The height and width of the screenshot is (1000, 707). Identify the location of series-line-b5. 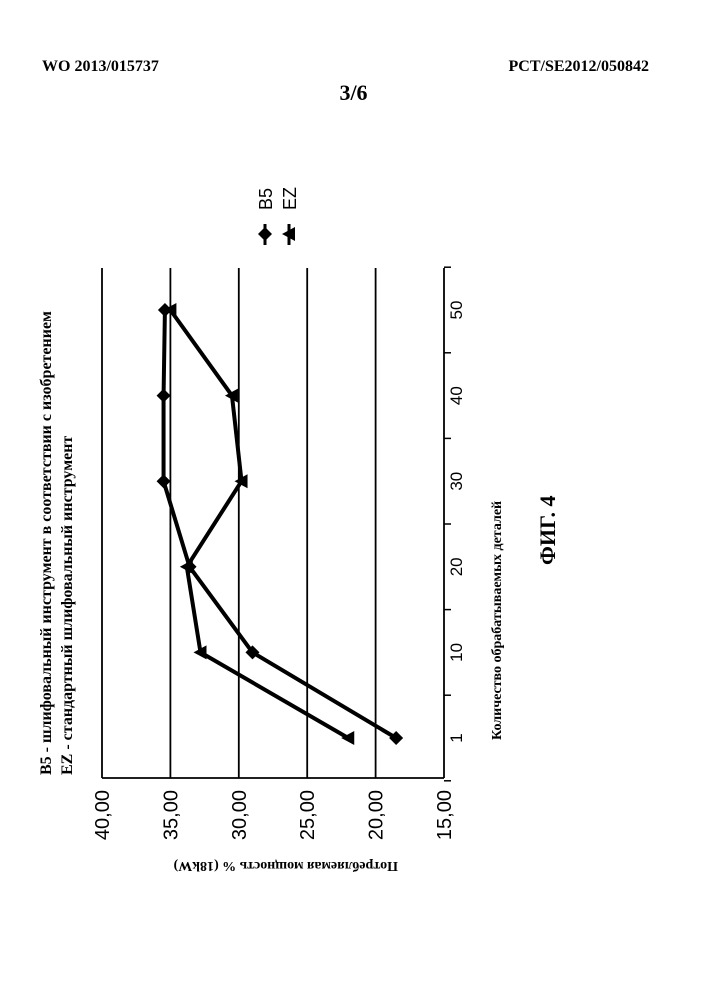
(280, 524).